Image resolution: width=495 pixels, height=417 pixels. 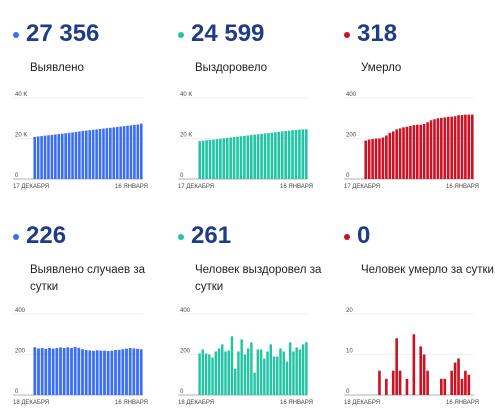 I want to click on y-tick-label: 400, so click(x=185, y=311).